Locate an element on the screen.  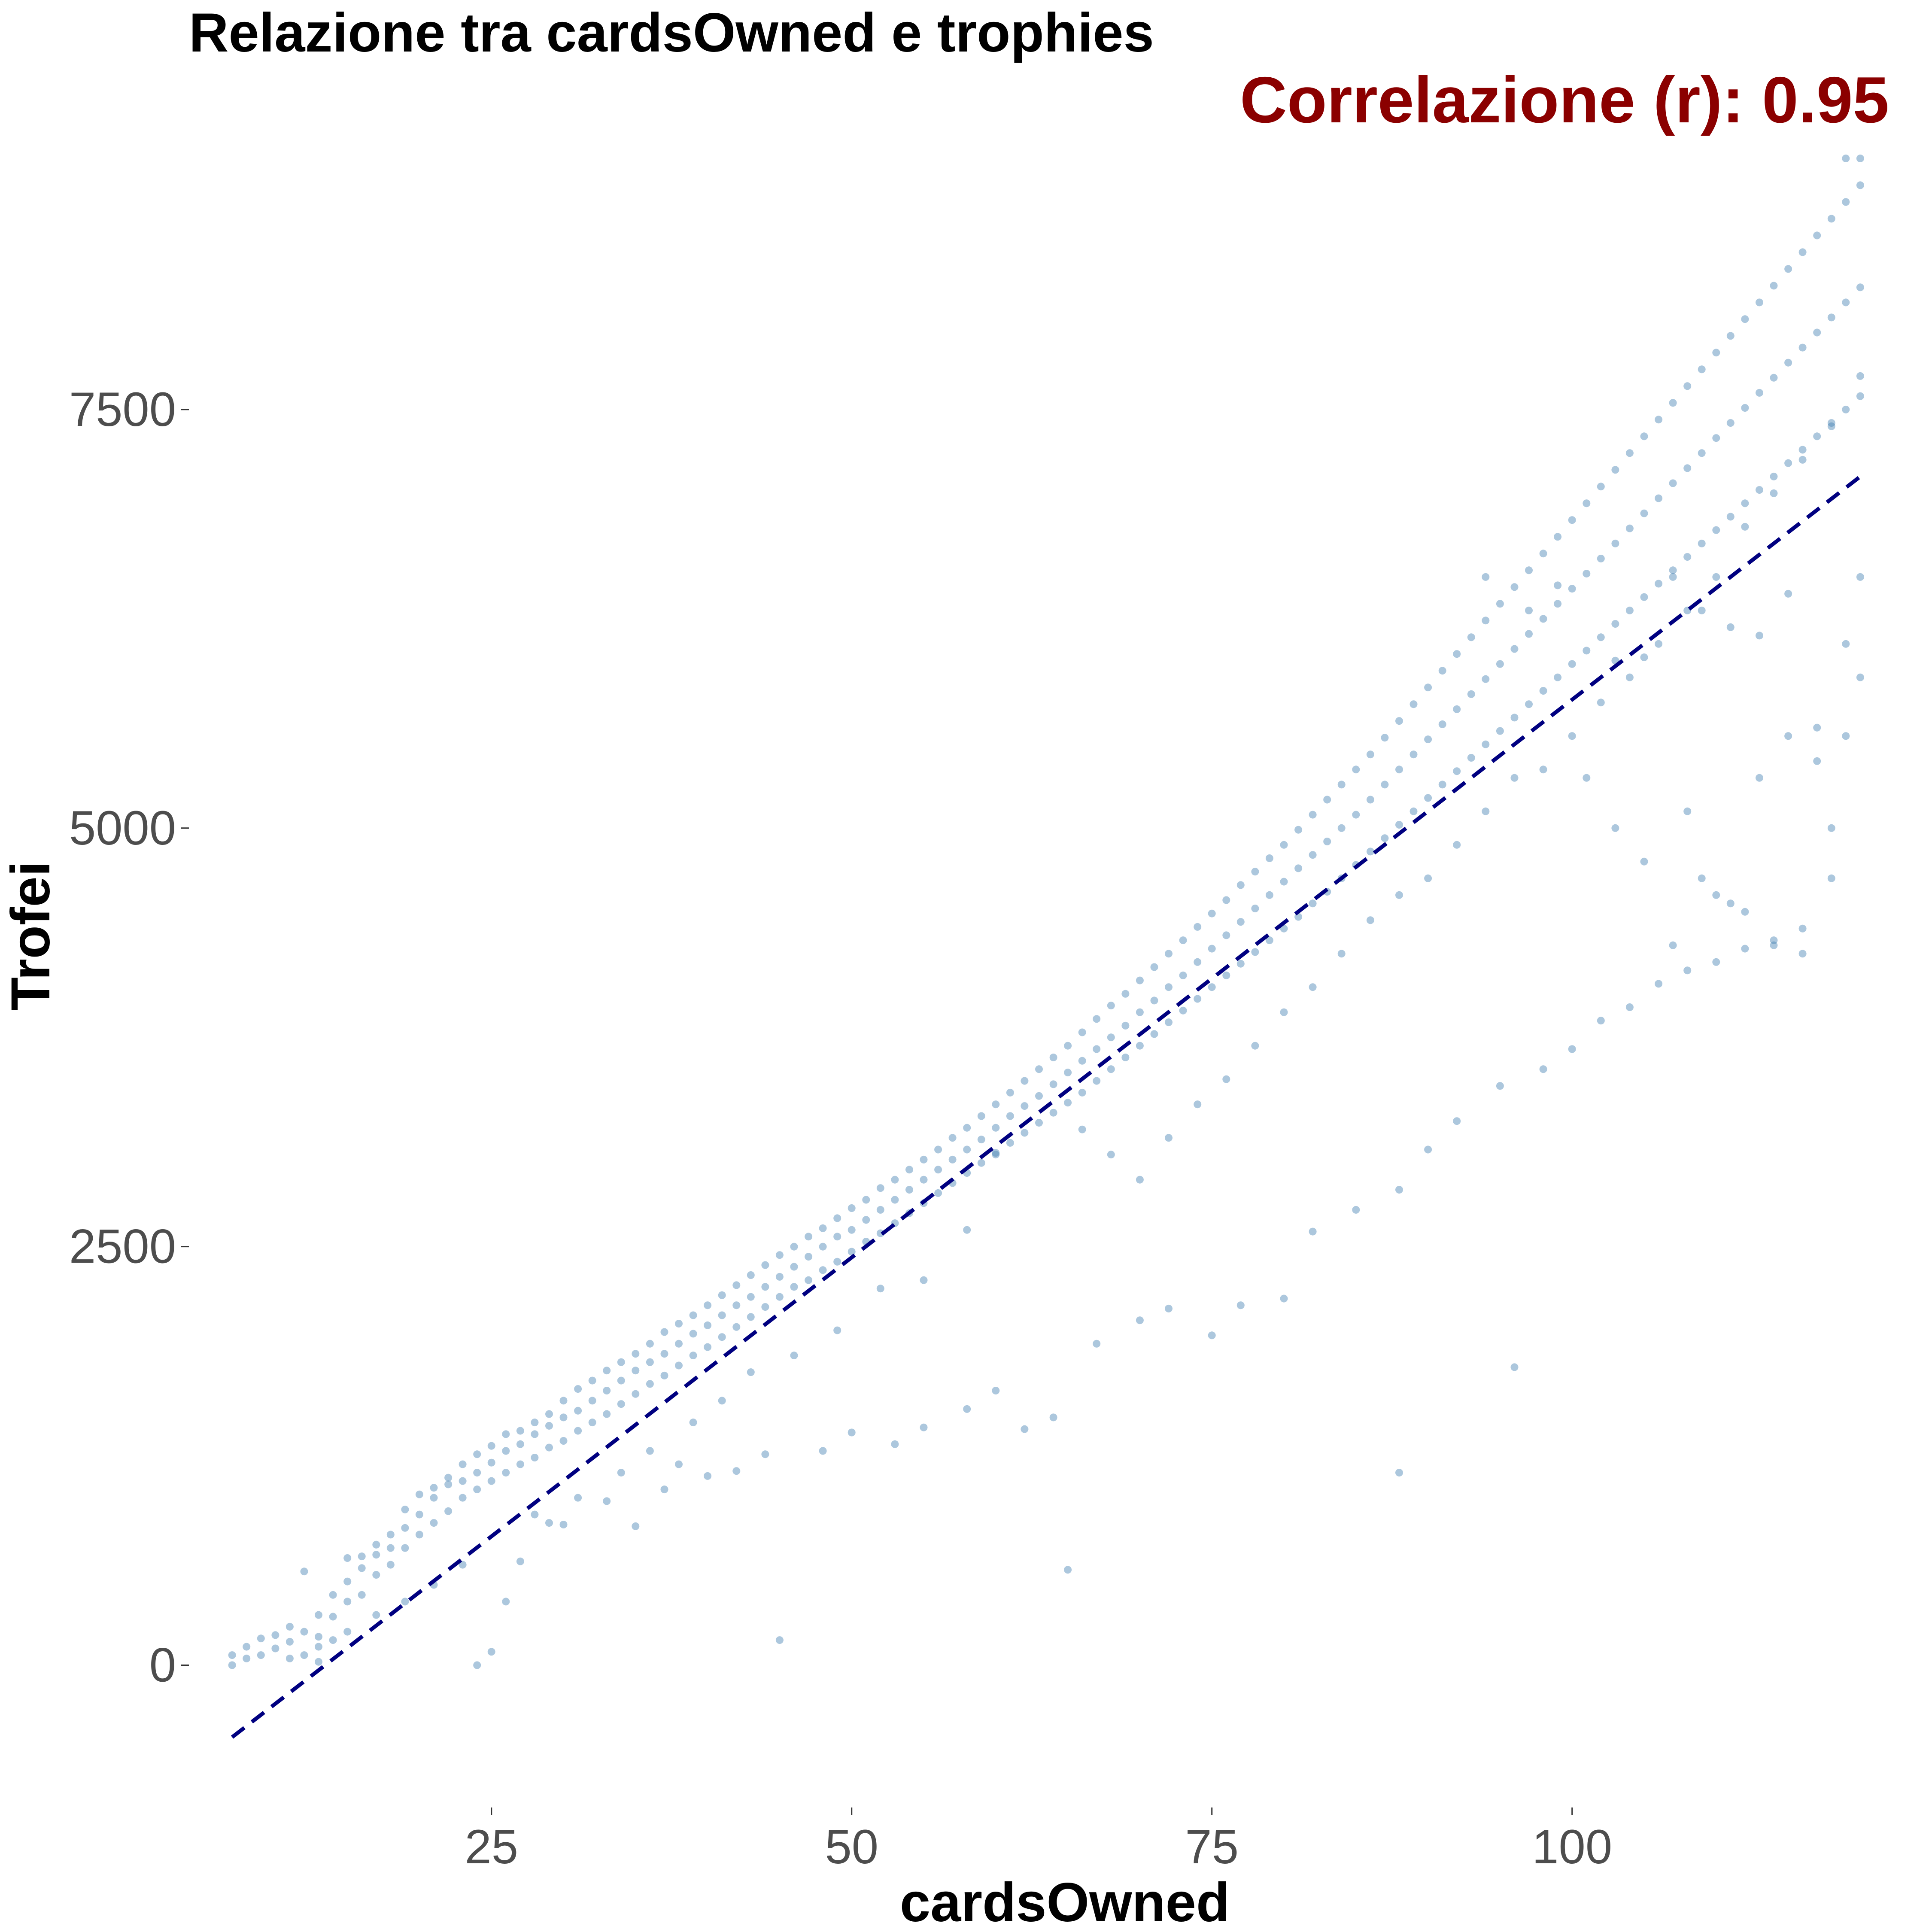
chart-title: Relazione tra cardsOwned e trophies is located at coordinates (671, 33).